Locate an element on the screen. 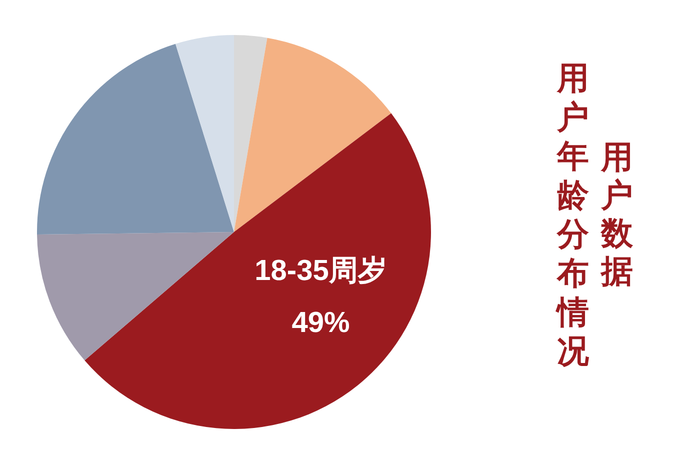 The width and height of the screenshot is (681, 456). data-label: 49% is located at coordinates (321, 322).